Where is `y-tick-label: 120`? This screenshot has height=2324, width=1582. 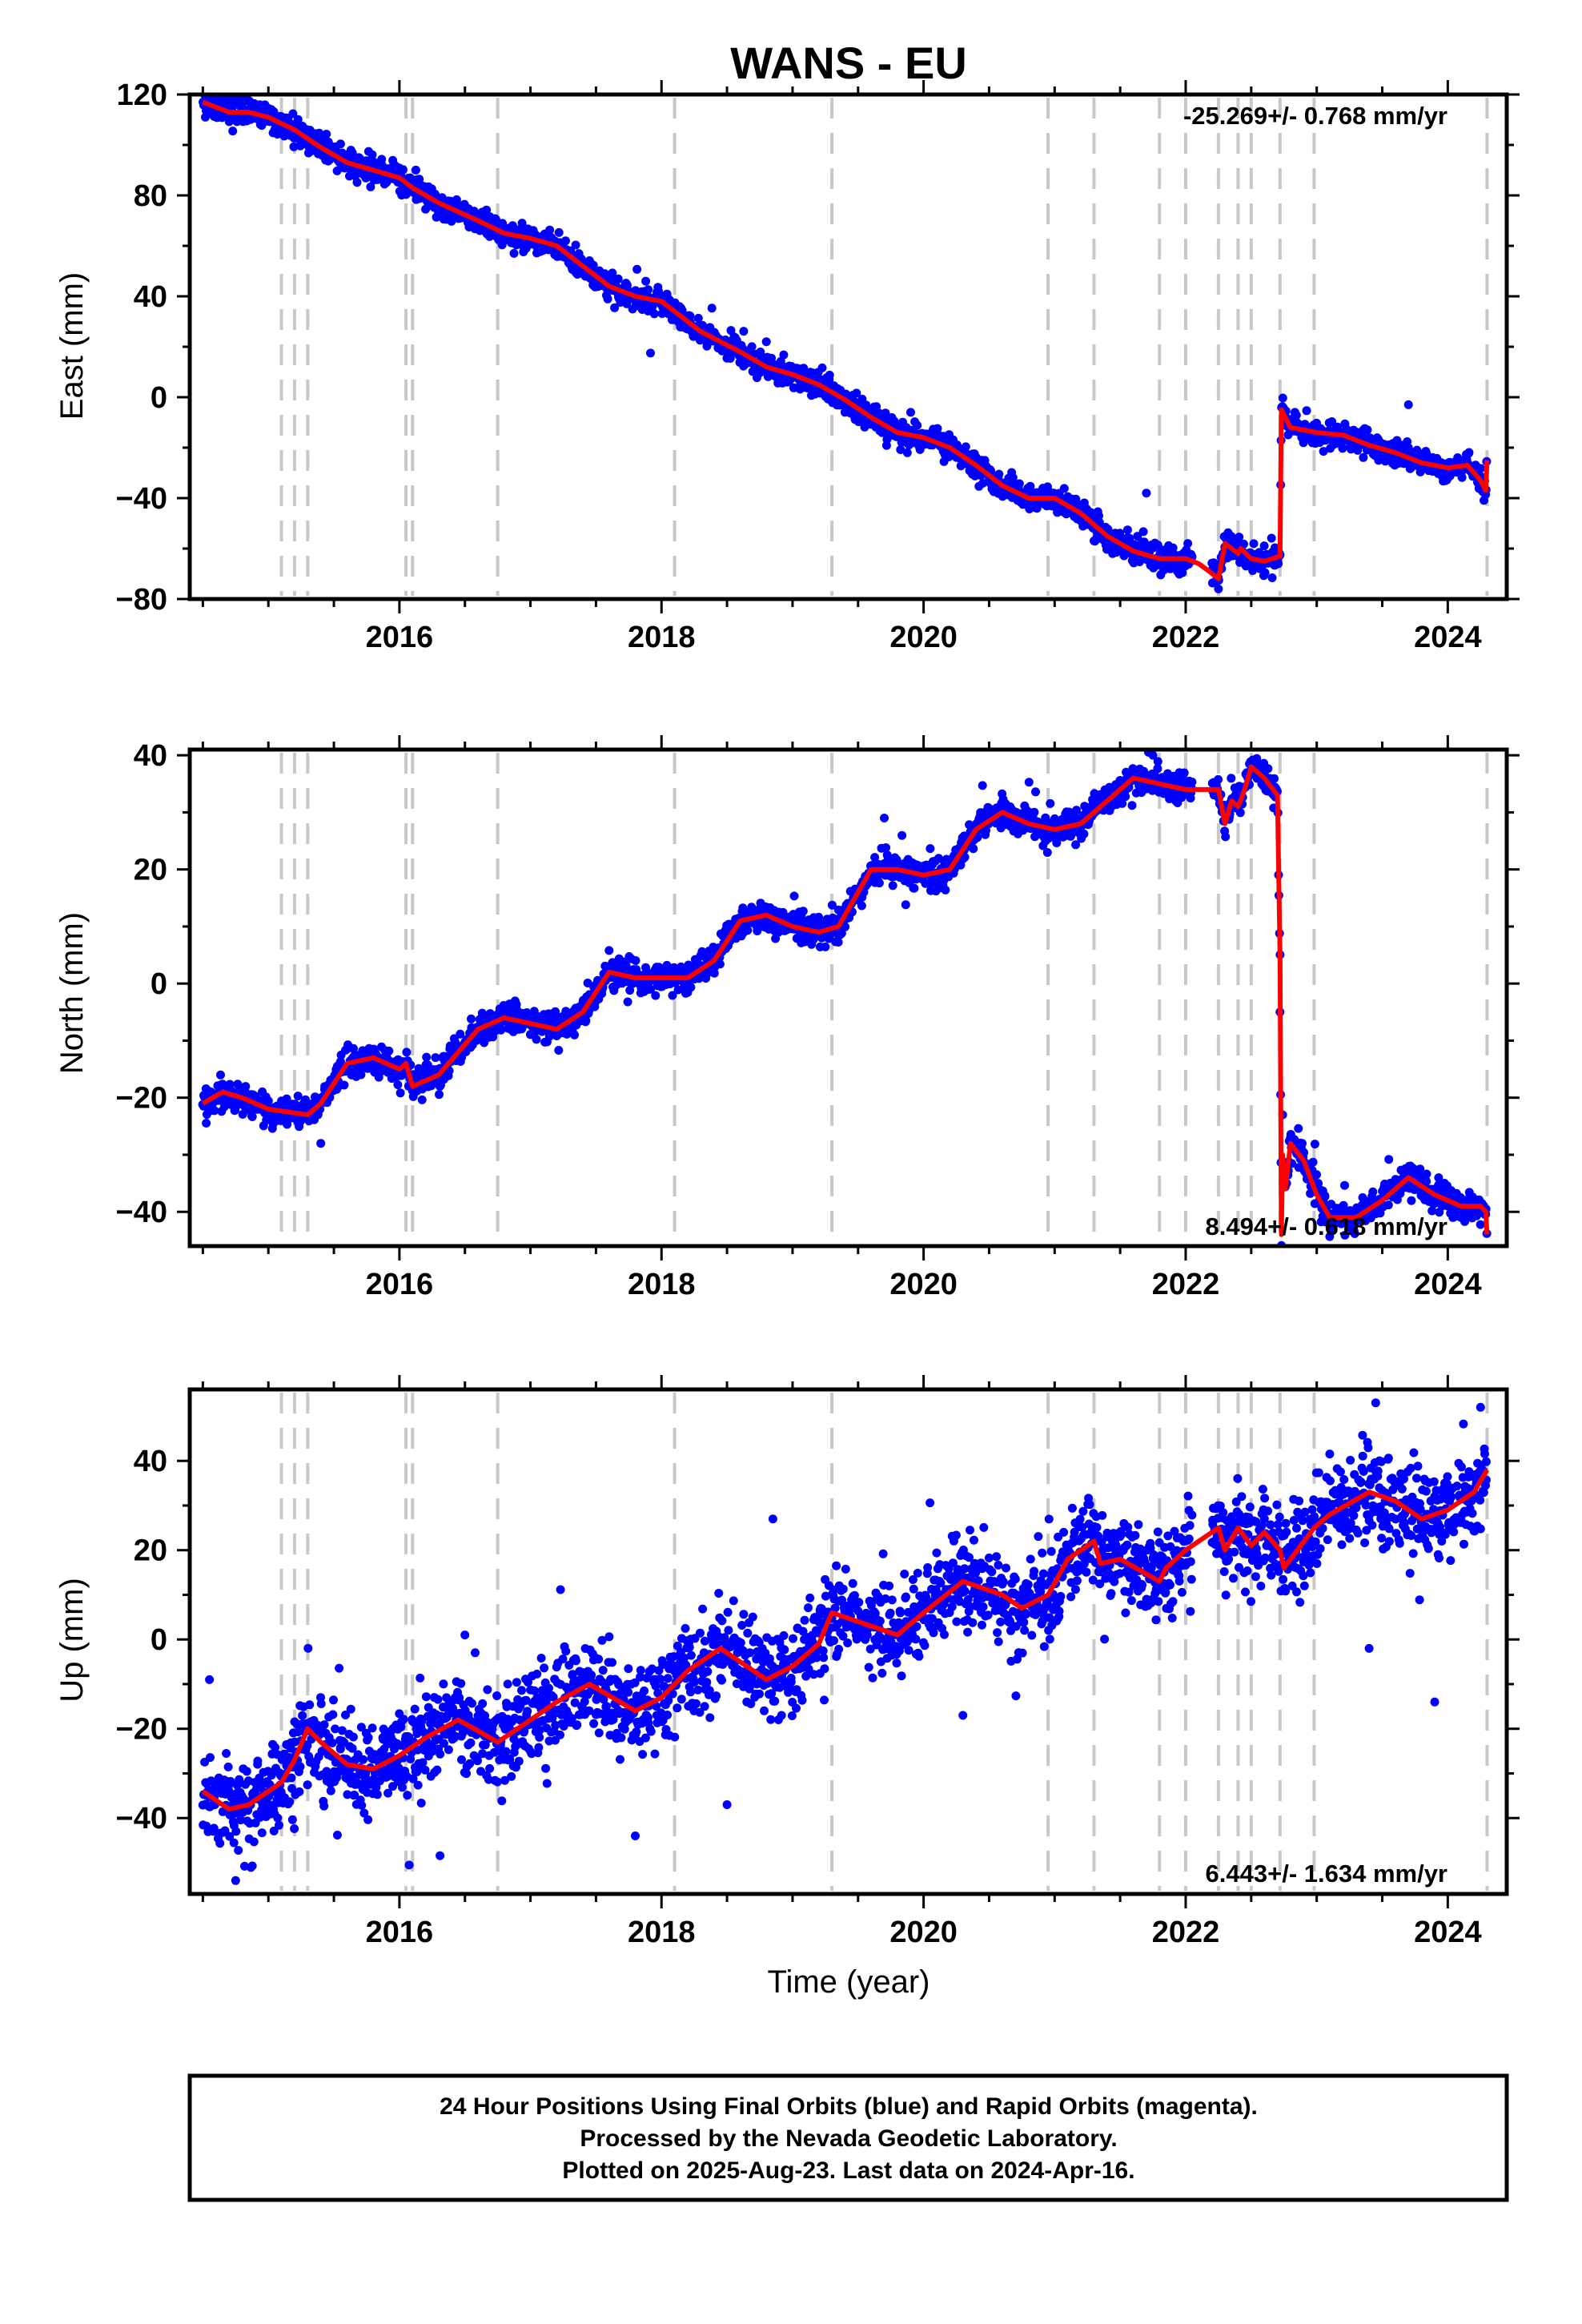 y-tick-label: 120 is located at coordinates (142, 95).